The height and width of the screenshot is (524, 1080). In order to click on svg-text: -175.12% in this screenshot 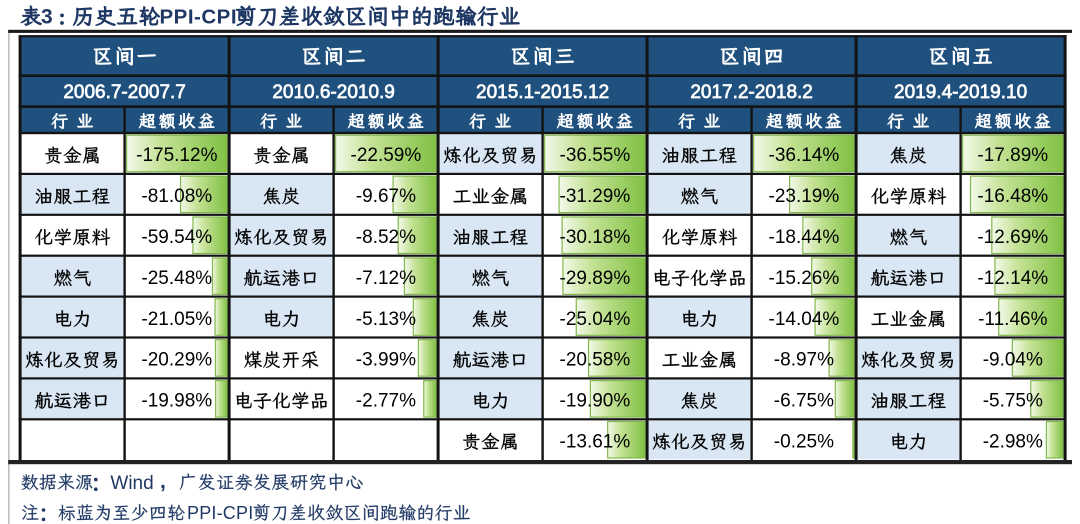, I will do `click(176, 155)`.